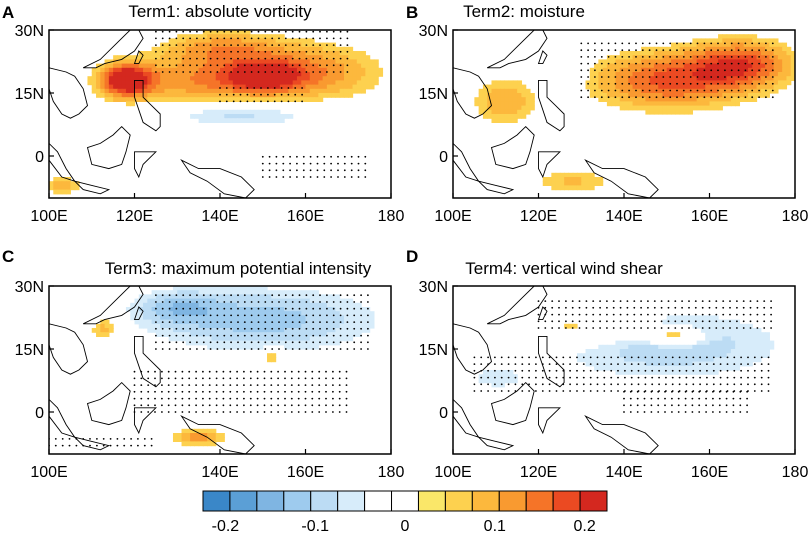 The image size is (809, 540). I want to click on coastline, so click(92, 187).